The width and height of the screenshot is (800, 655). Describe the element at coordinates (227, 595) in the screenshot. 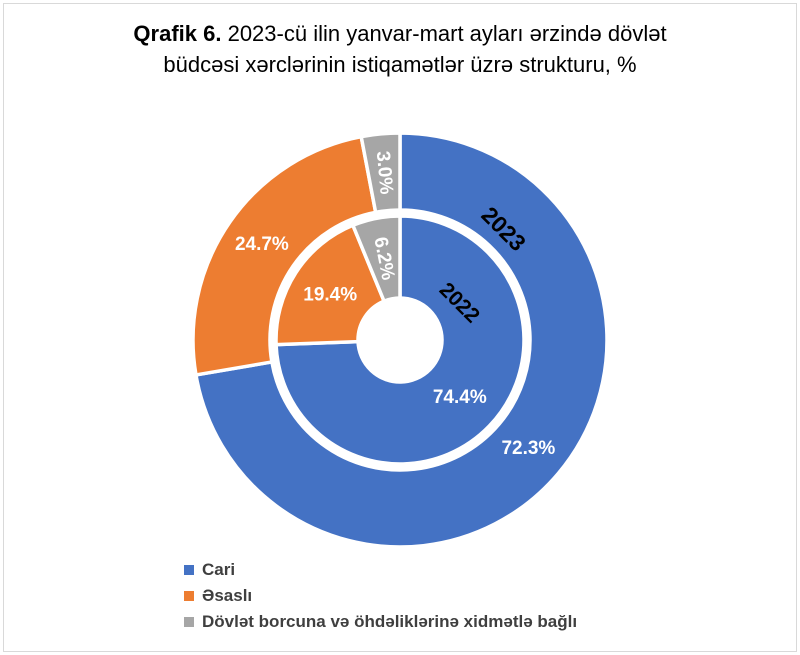

I see `legend-label-esasli: Əsaslı` at that location.